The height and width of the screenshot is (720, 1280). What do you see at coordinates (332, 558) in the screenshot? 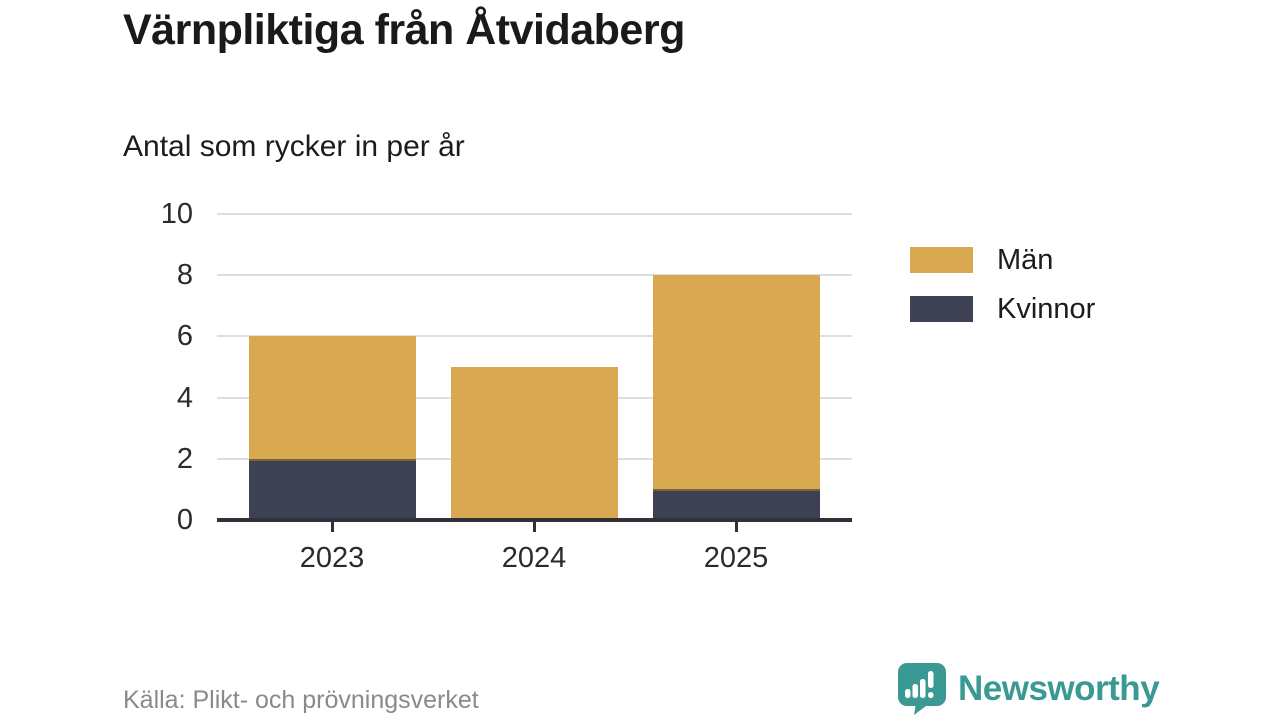
I see `x-tick-label: 2023` at bounding box center [332, 558].